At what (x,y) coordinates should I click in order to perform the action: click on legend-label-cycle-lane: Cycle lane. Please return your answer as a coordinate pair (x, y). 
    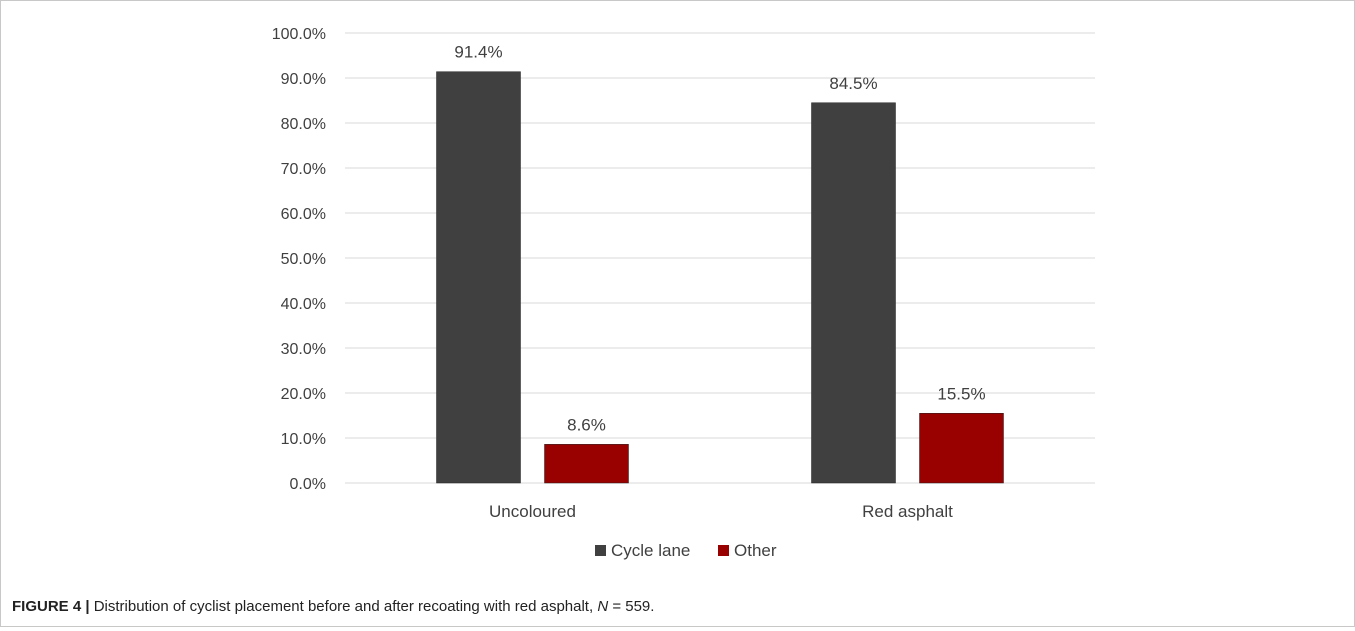
    Looking at the image, I should click on (650, 550).